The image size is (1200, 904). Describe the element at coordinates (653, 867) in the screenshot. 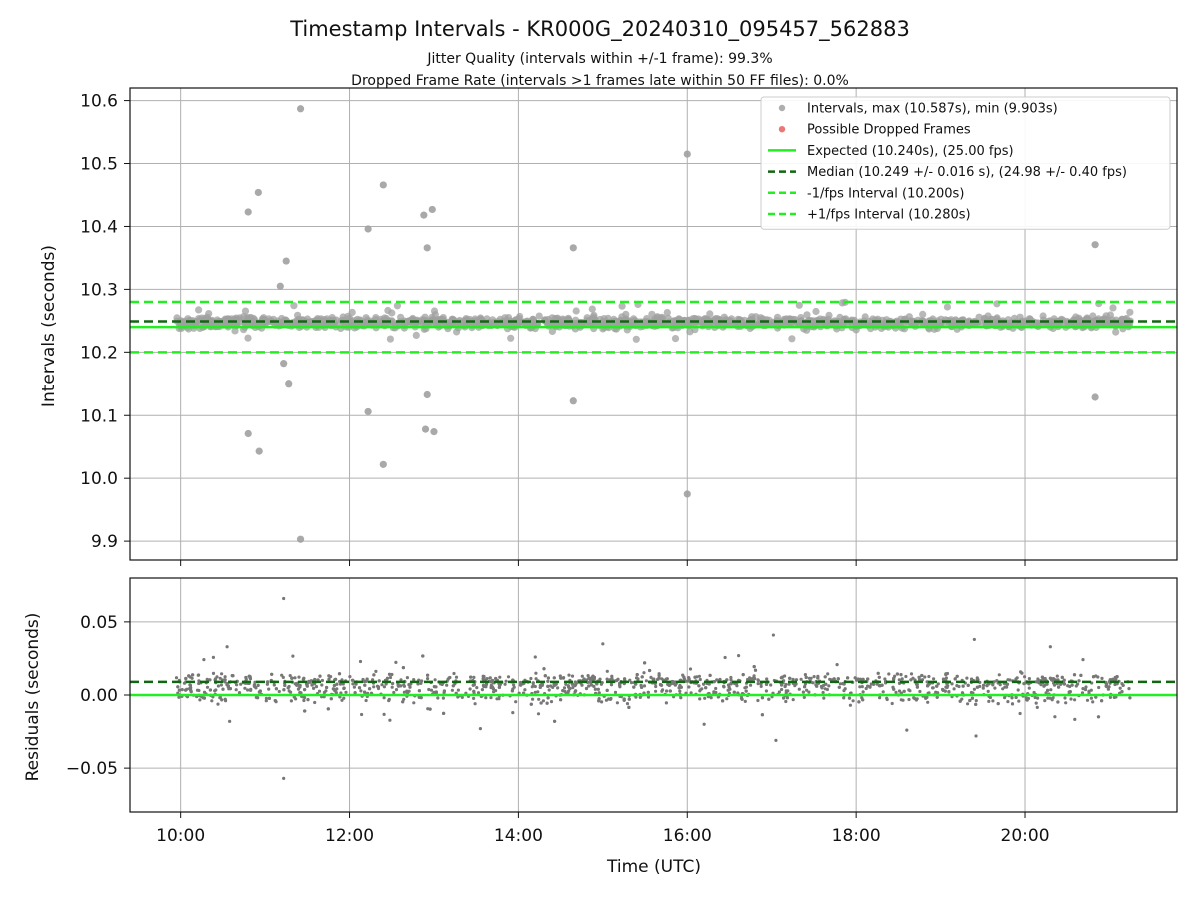

I see `x-axis-label: Time (UTC)` at that location.